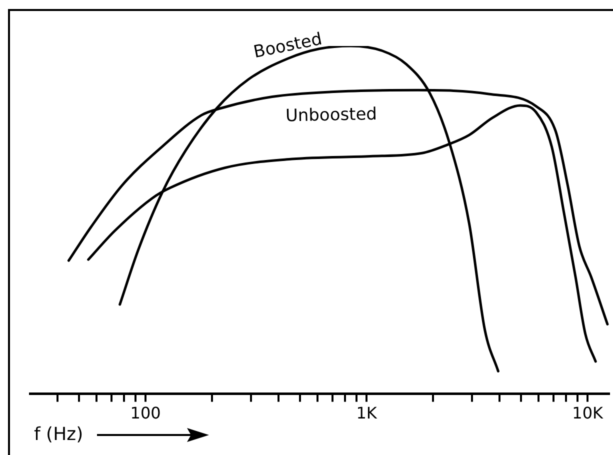  Describe the element at coordinates (59, 434) in the screenshot. I see `x-axis-title: f (Hz)` at that location.